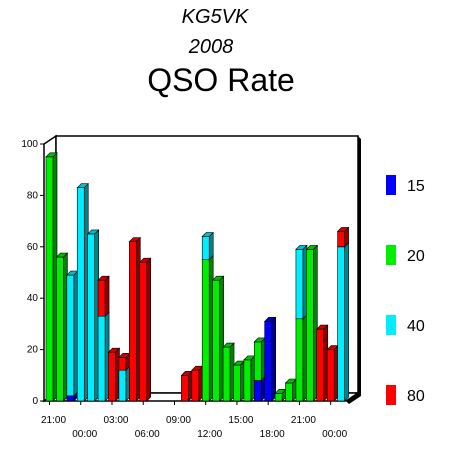  Describe the element at coordinates (115, 420) in the screenshot. I see `x-tick-label: 03:00` at that location.